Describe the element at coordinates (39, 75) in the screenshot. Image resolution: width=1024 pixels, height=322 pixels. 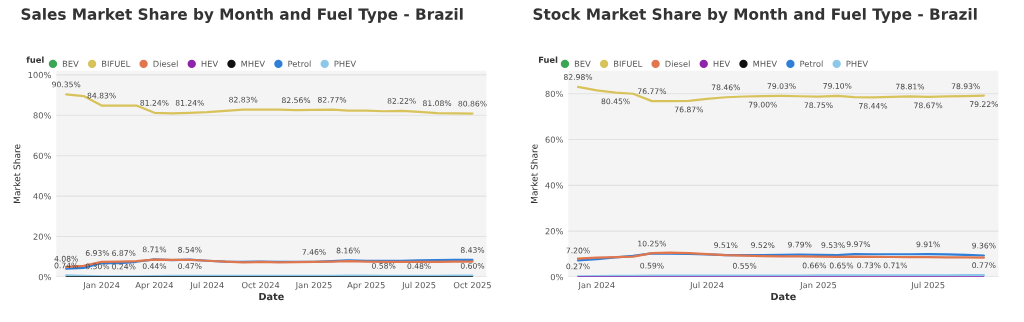
I see `y-tick-label: 100%` at that location.